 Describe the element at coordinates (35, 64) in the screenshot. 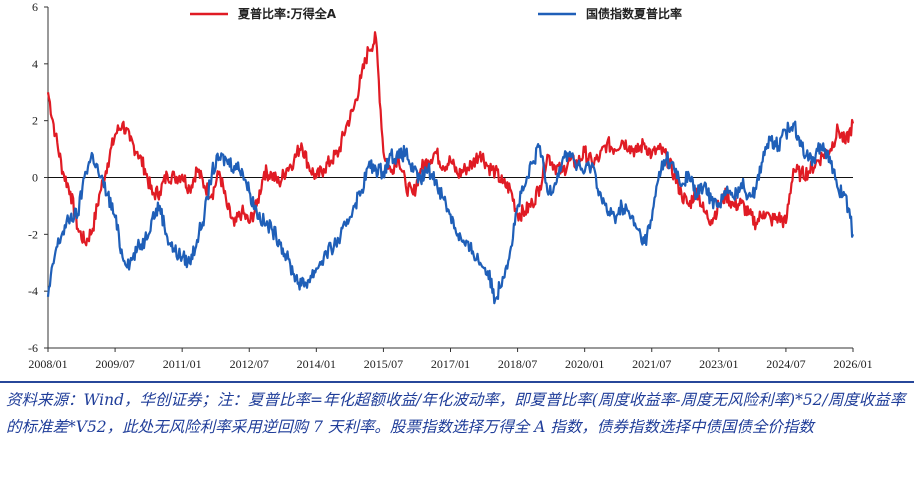

I see `y-tick-label: 4` at that location.